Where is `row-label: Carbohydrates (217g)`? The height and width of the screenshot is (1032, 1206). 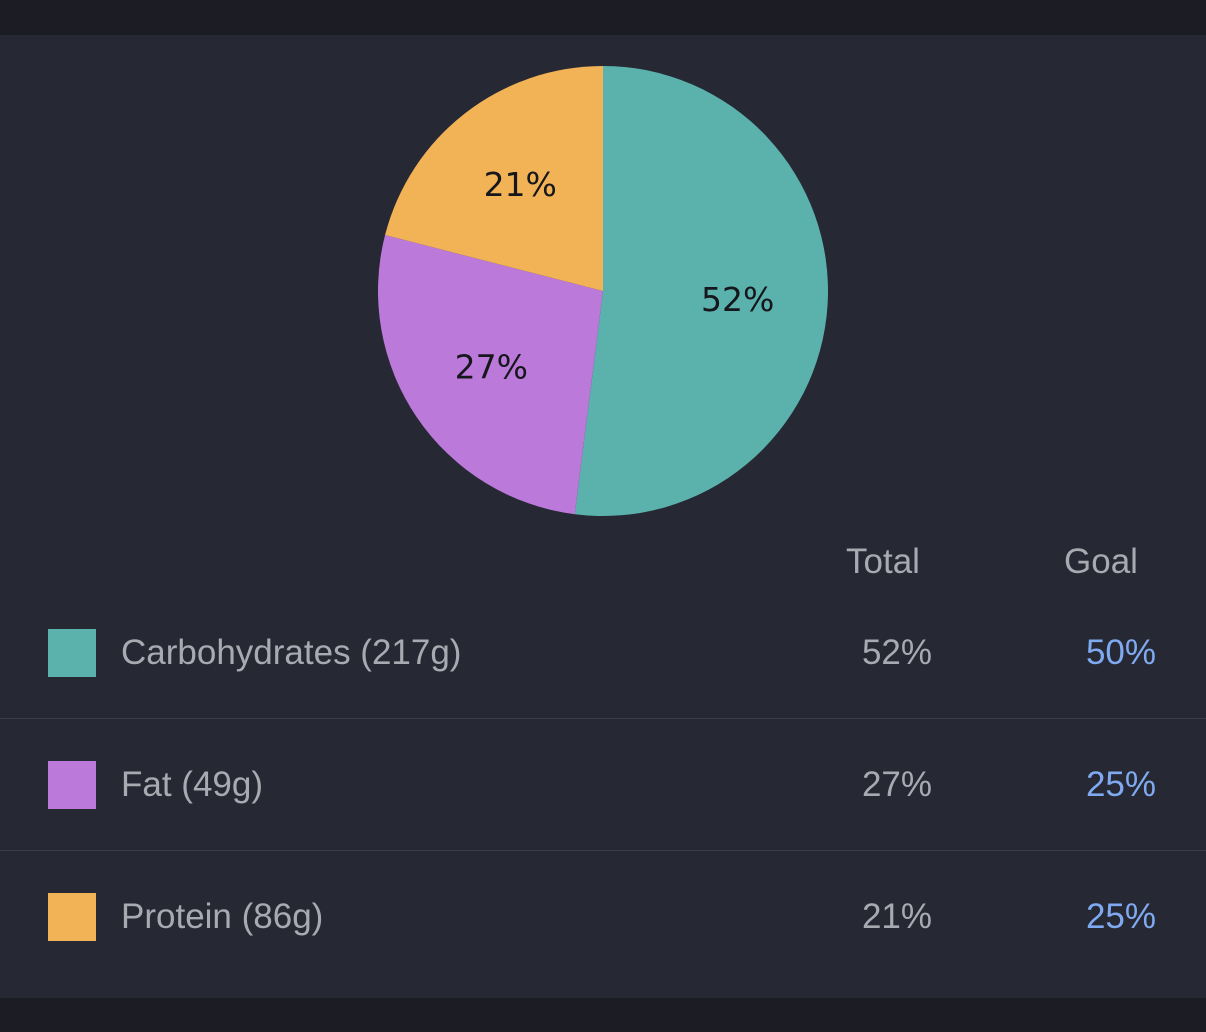 row-label: Carbohydrates (217g) is located at coordinates (291, 652).